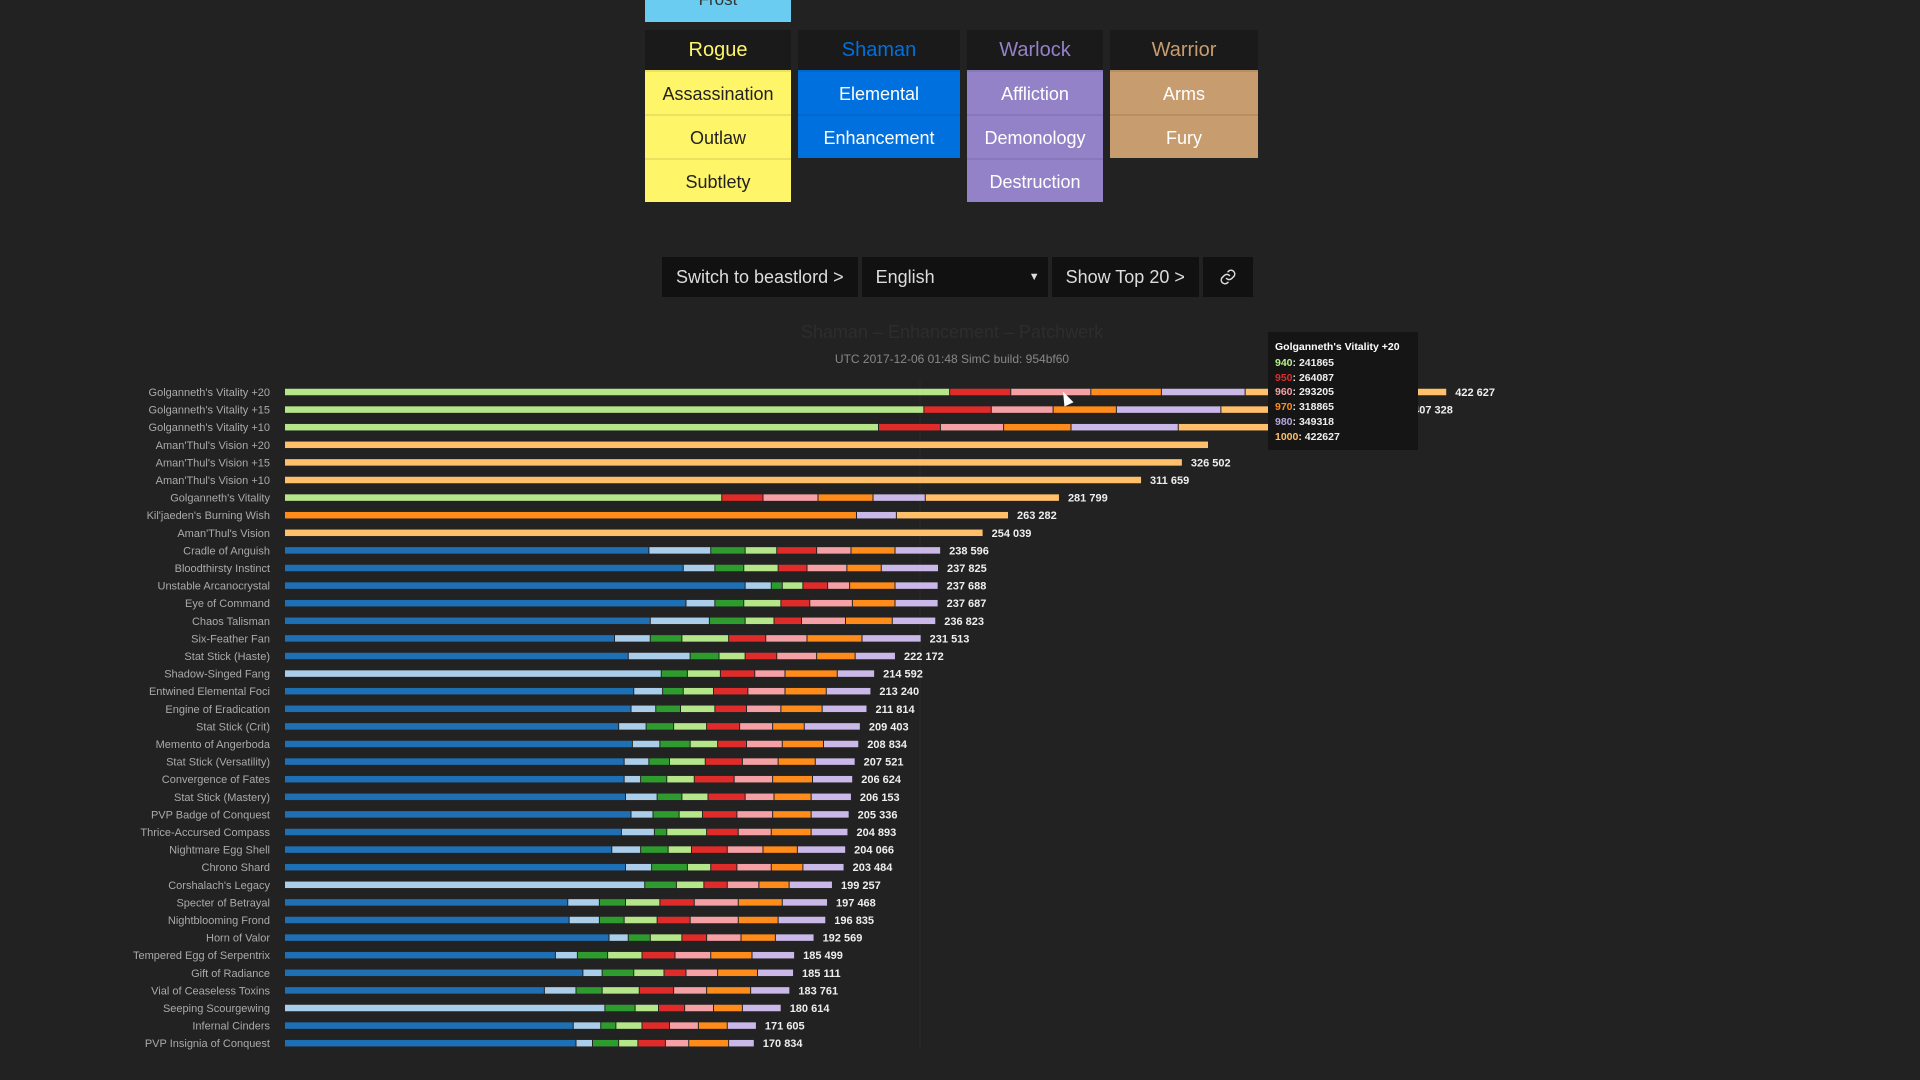 The image size is (1920, 1080). What do you see at coordinates (1184, 92) in the screenshot?
I see `spec-button-arms: Arms` at bounding box center [1184, 92].